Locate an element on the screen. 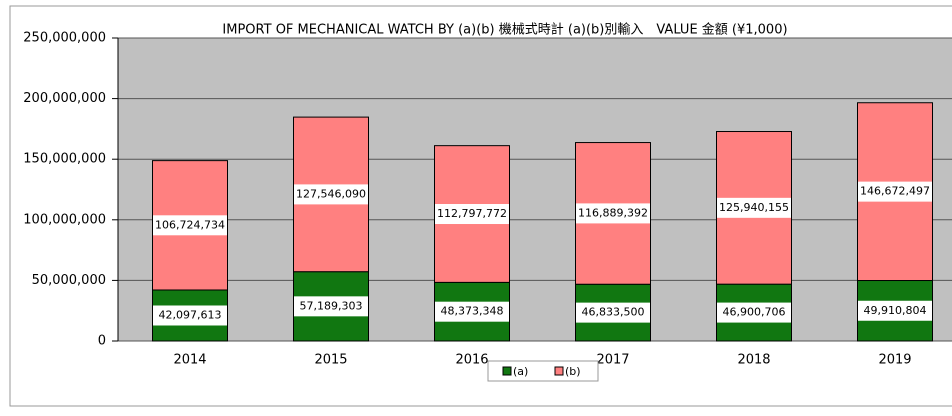  value-label: 116,889,392 is located at coordinates (613, 212).